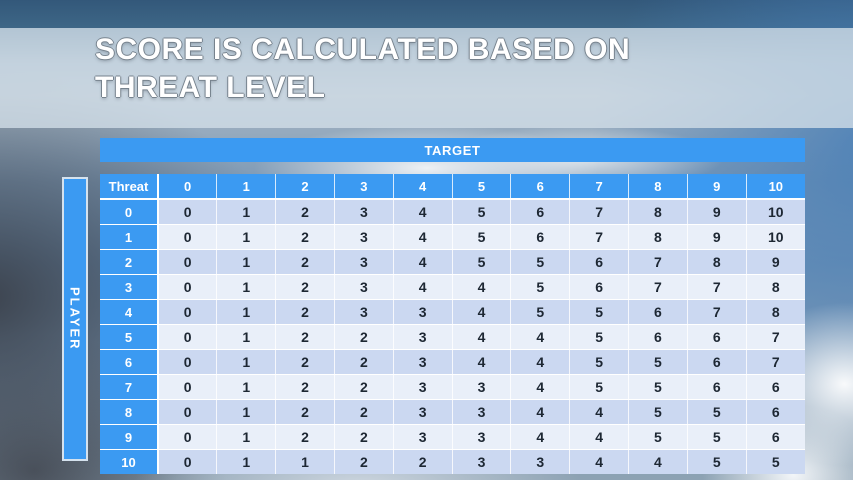  I want to click on col-header-0: 0, so click(188, 187).